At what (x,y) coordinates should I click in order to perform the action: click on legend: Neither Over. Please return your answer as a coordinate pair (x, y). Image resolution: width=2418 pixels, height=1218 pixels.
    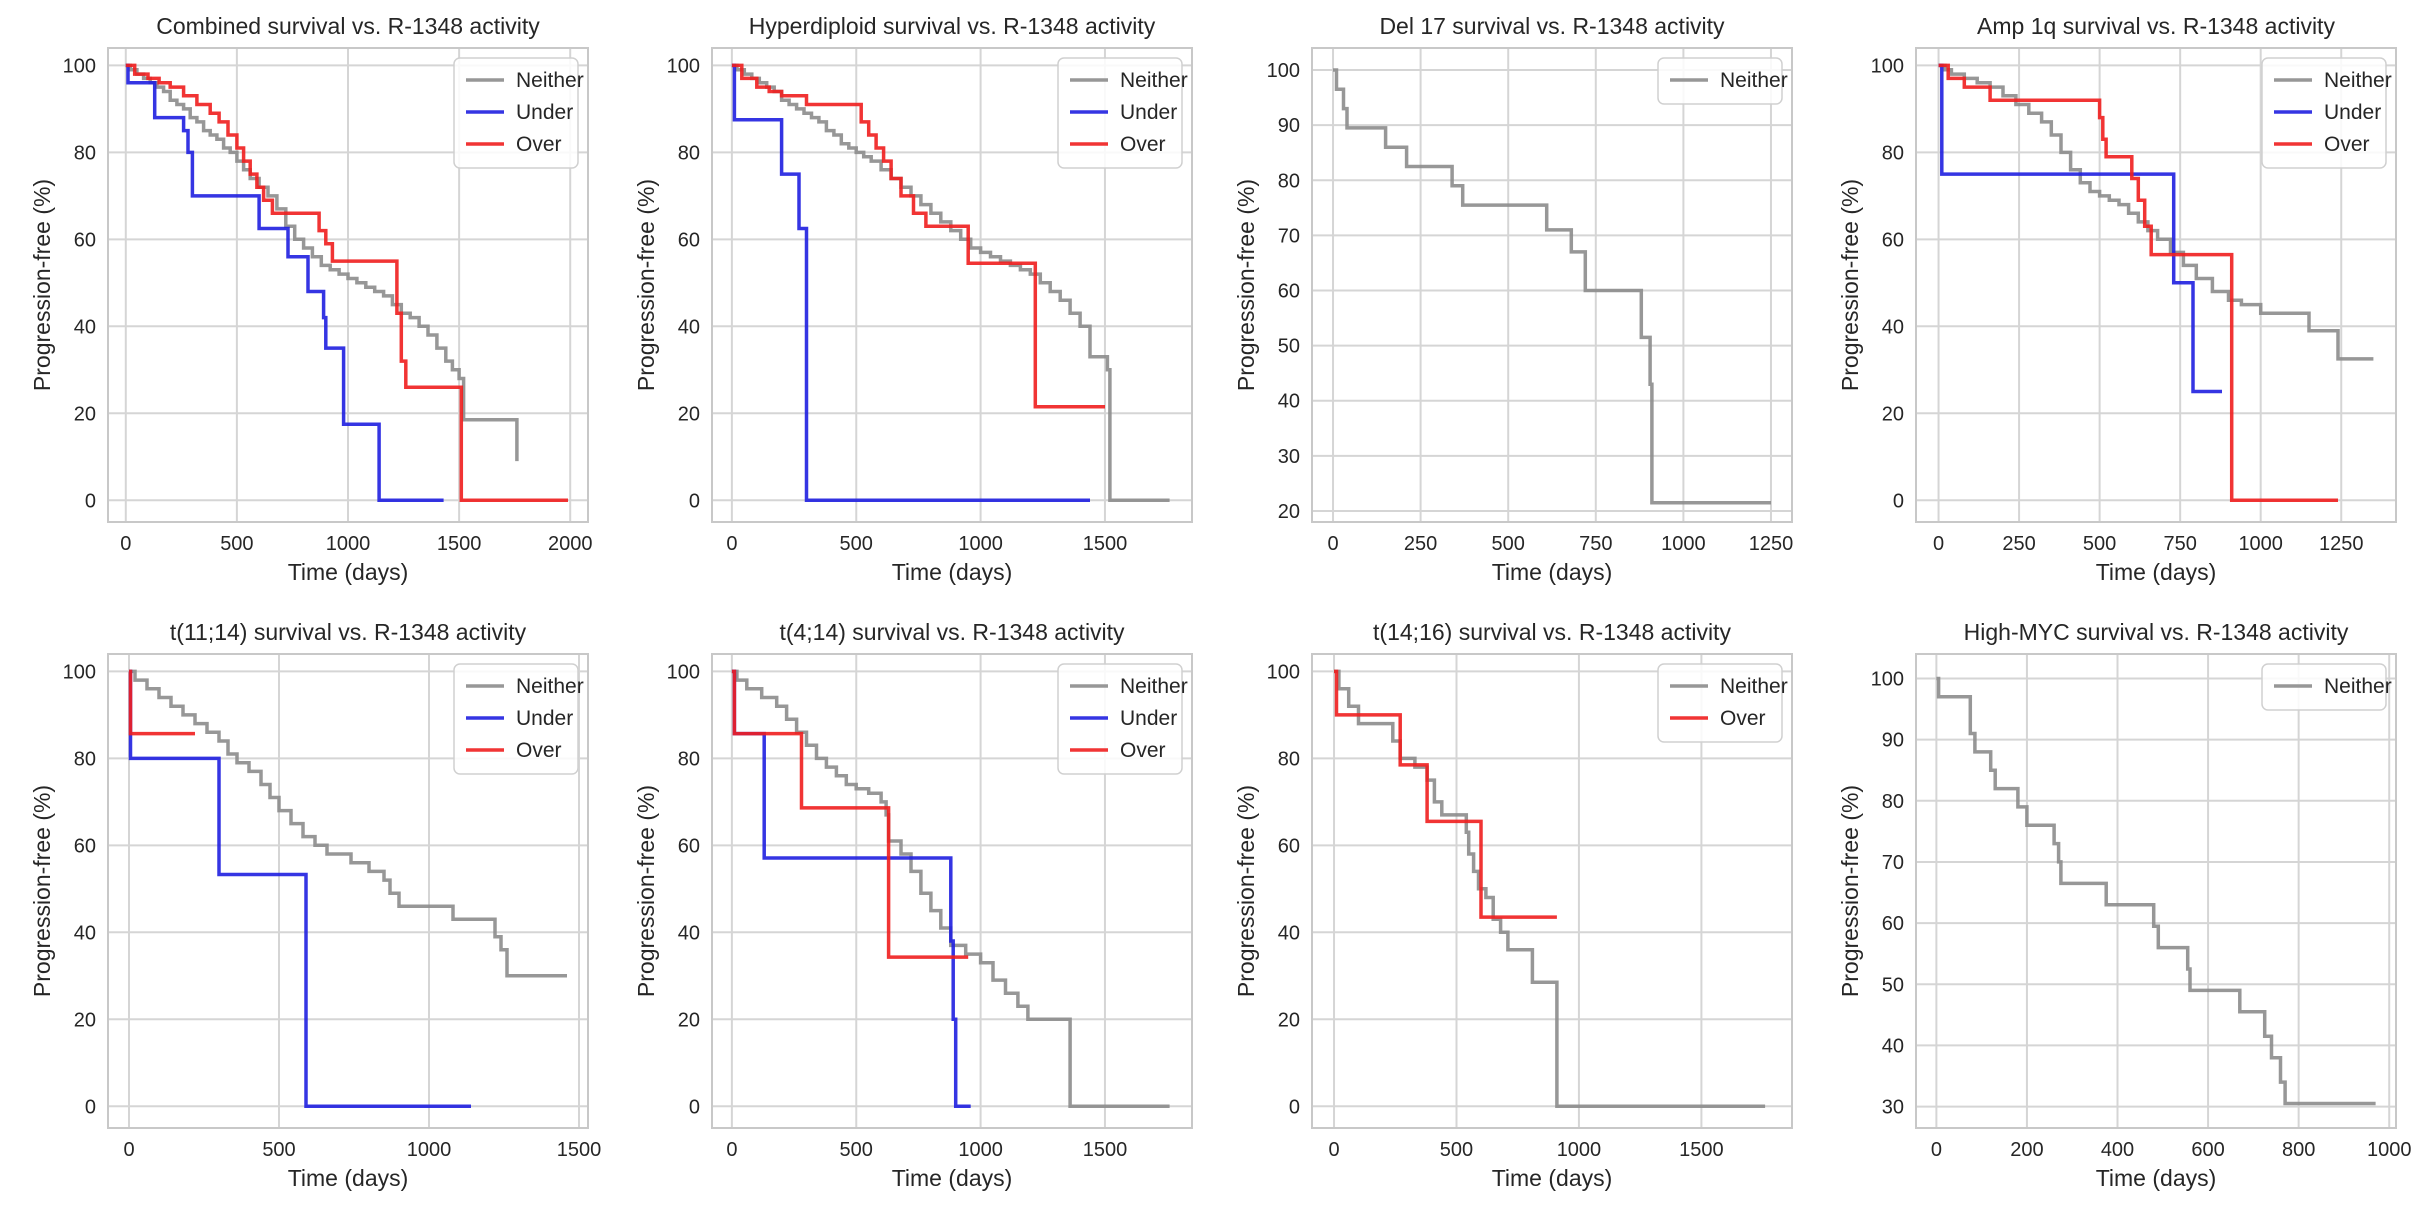
    Looking at the image, I should click on (1722, 703).